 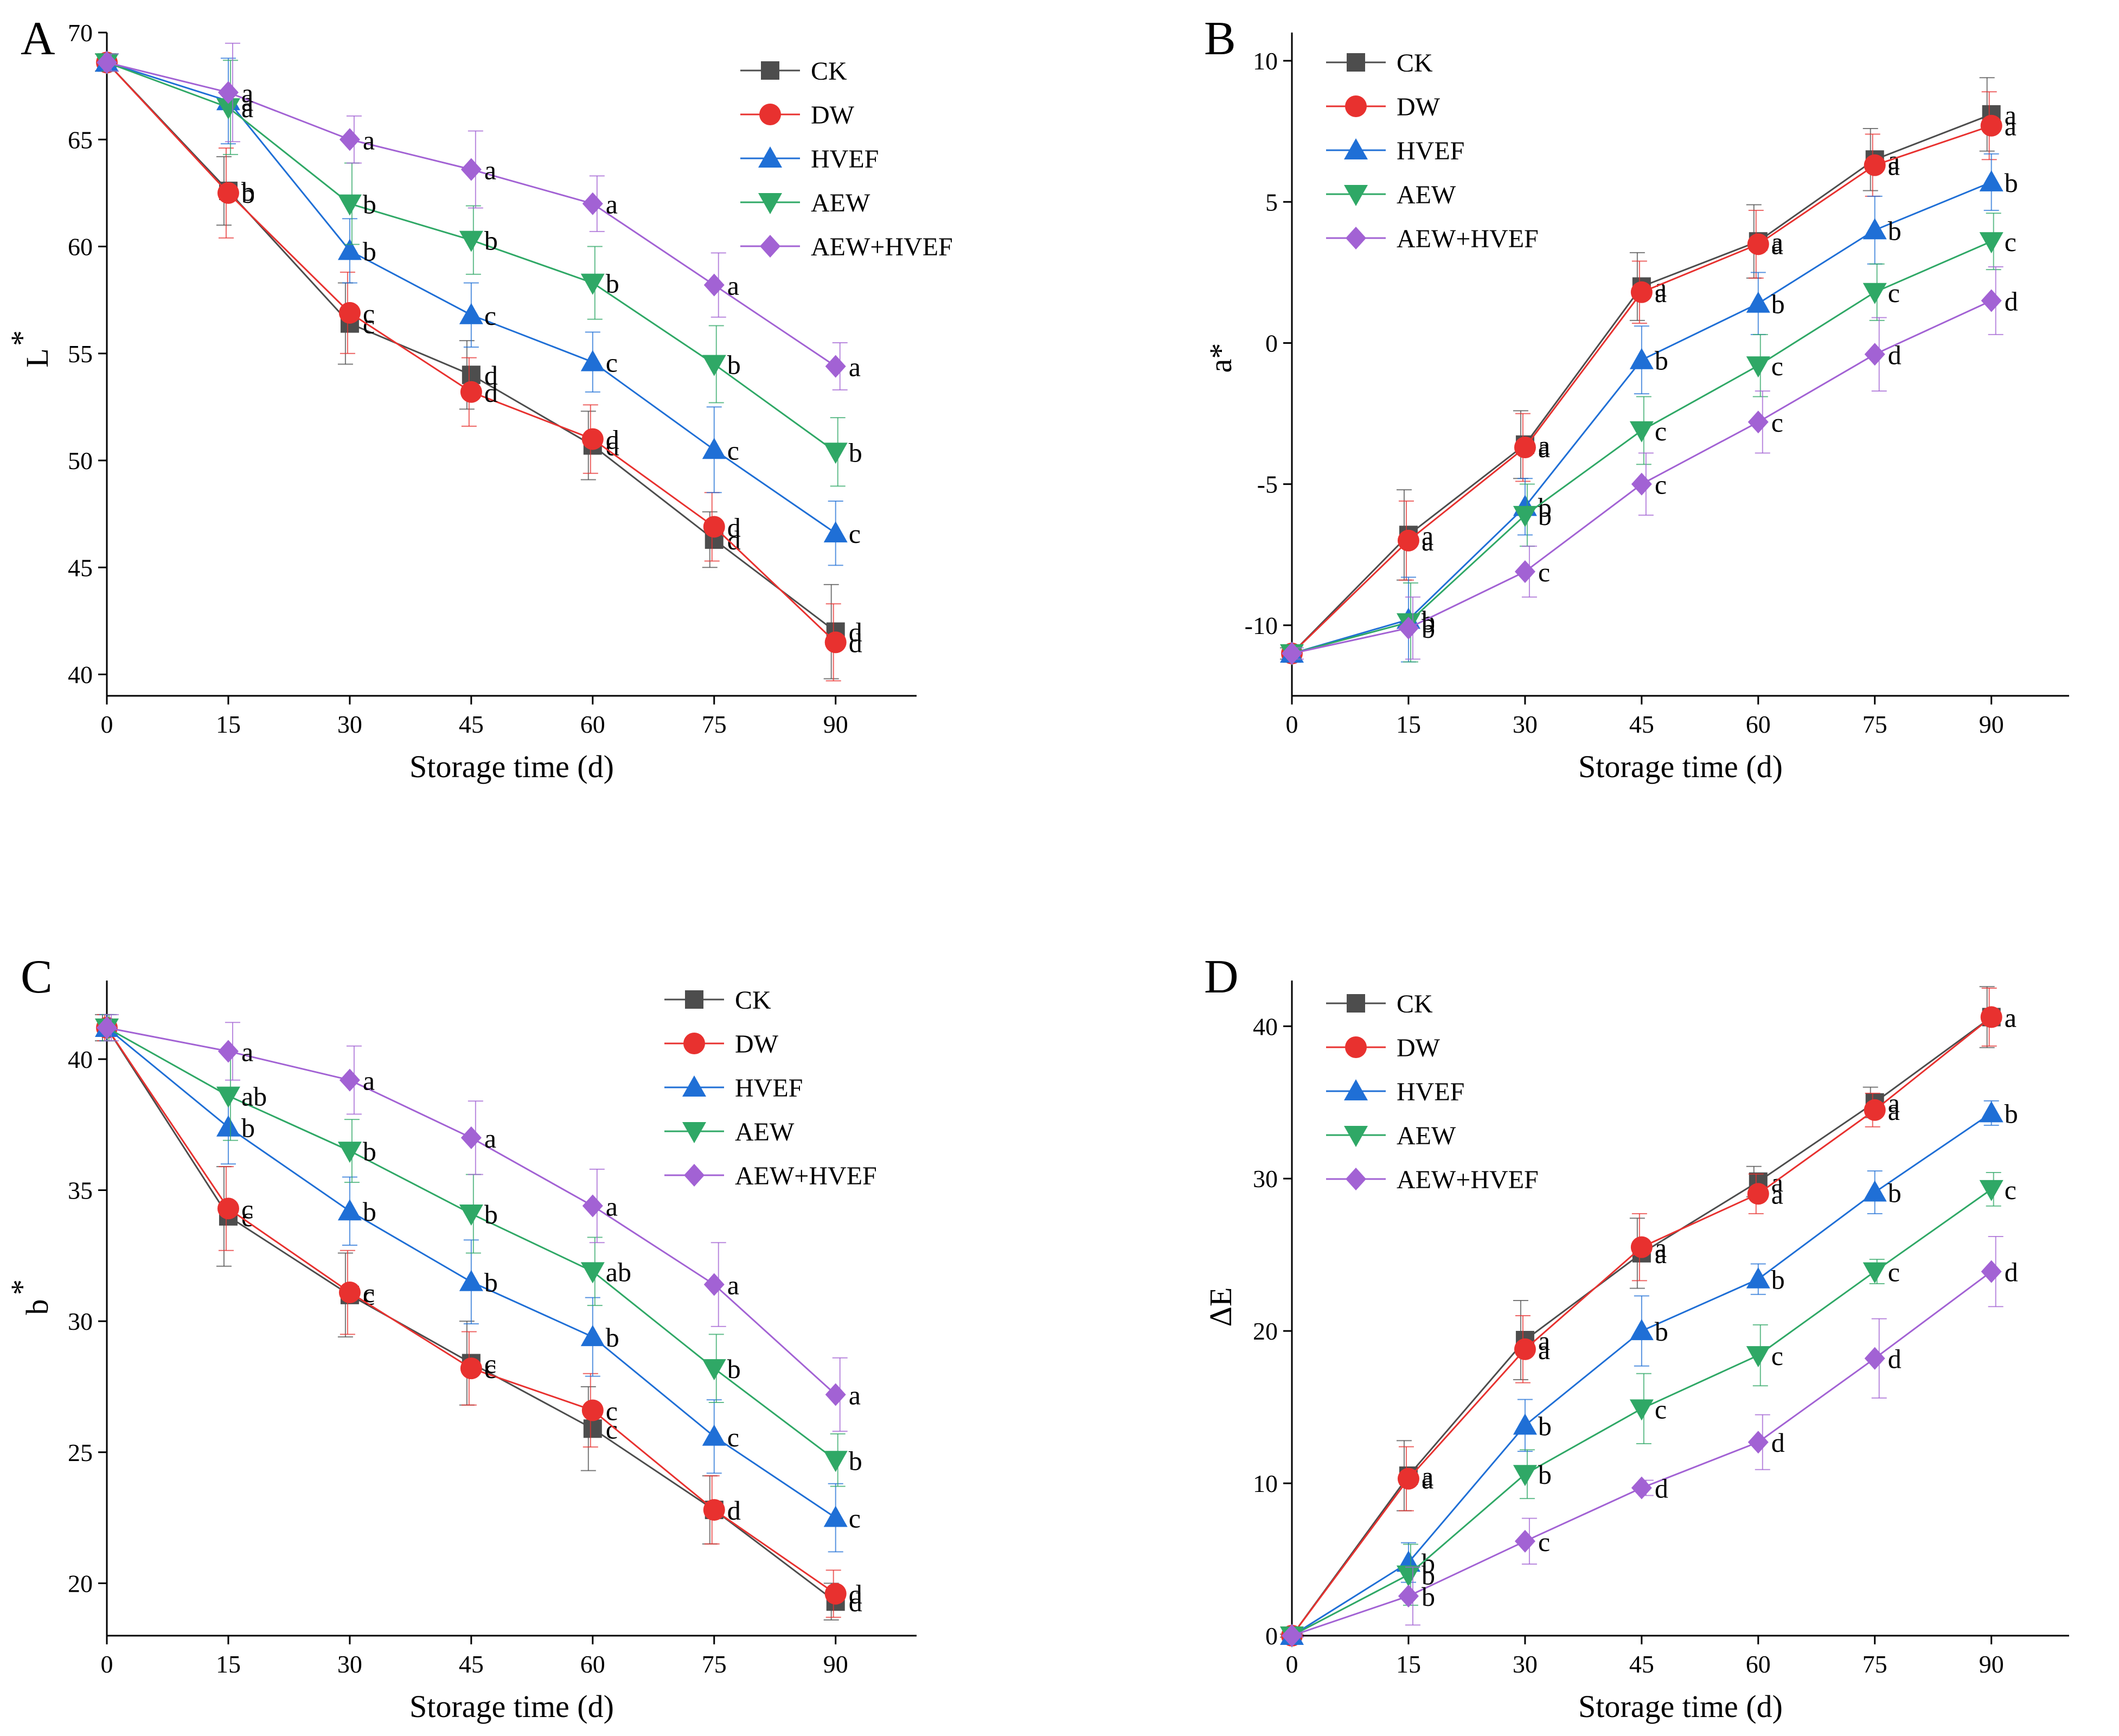 I want to click on x-tick-label: 90, so click(x=1991, y=724).